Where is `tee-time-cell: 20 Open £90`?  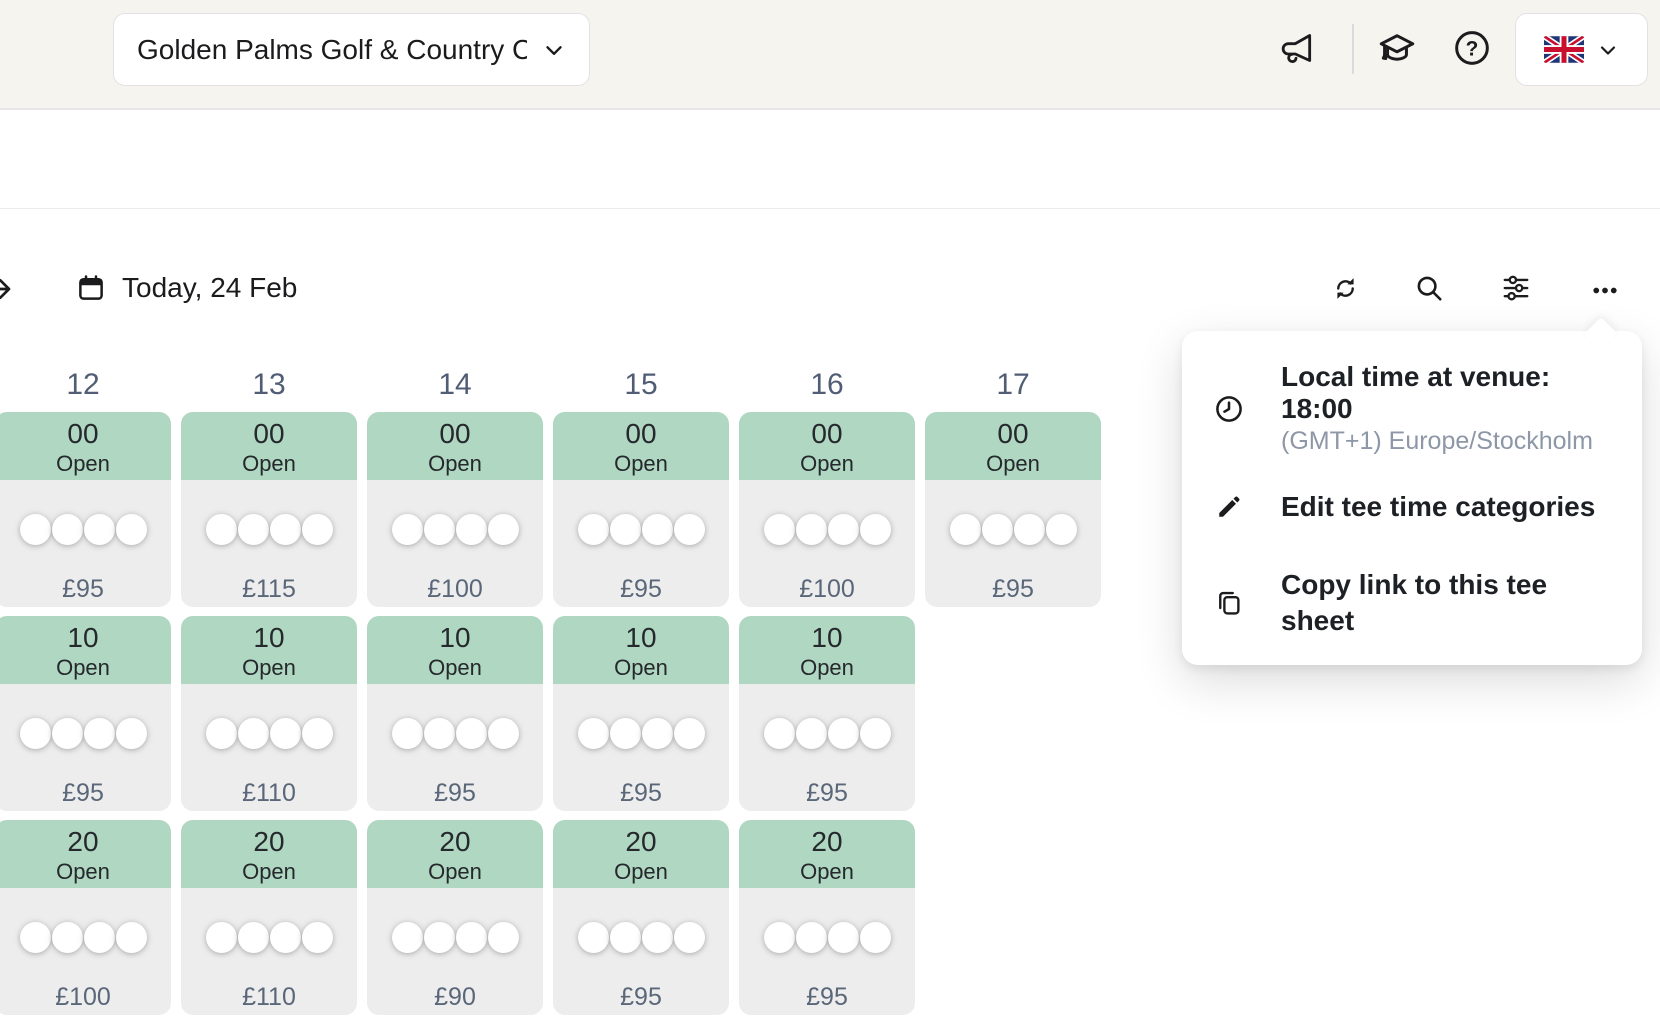 tee-time-cell: 20 Open £90 is located at coordinates (455, 917).